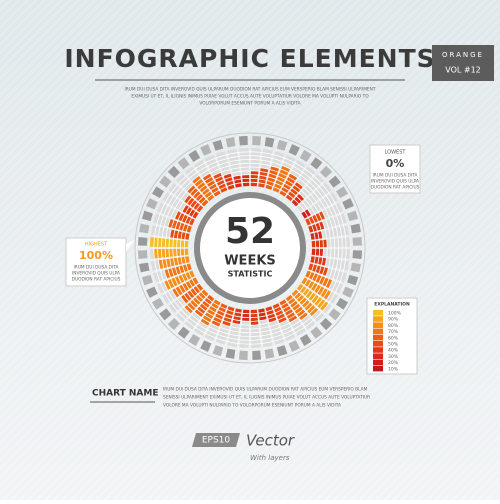  I want to click on legend-label: 40%, so click(393, 351).